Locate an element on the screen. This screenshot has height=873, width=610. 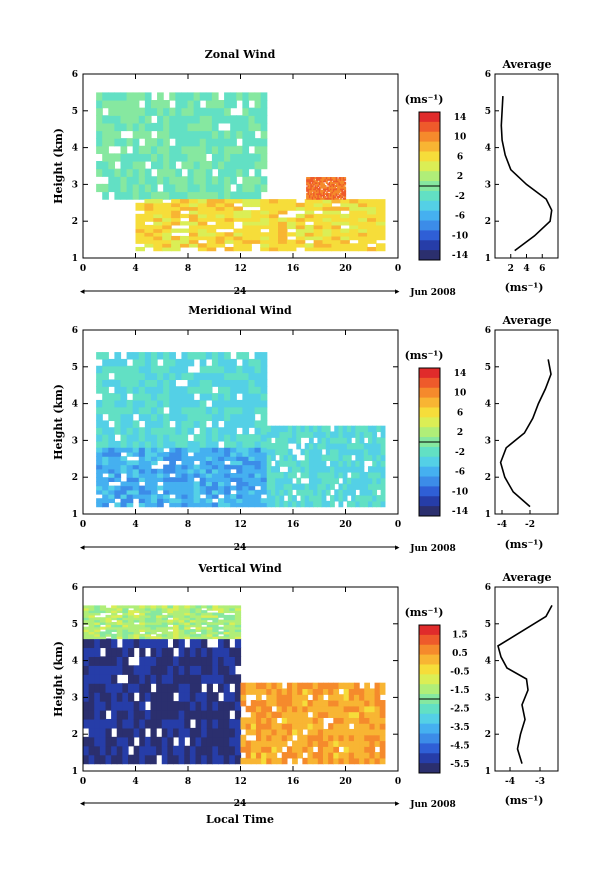
average-y-tick-label: 4 is located at coordinates (488, 662).